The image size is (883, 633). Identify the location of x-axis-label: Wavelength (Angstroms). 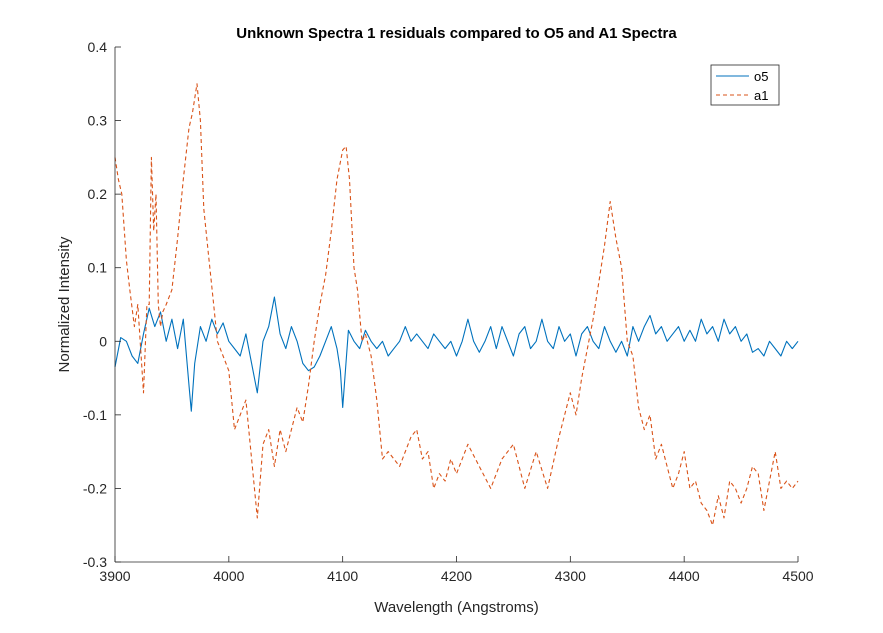
(456, 607).